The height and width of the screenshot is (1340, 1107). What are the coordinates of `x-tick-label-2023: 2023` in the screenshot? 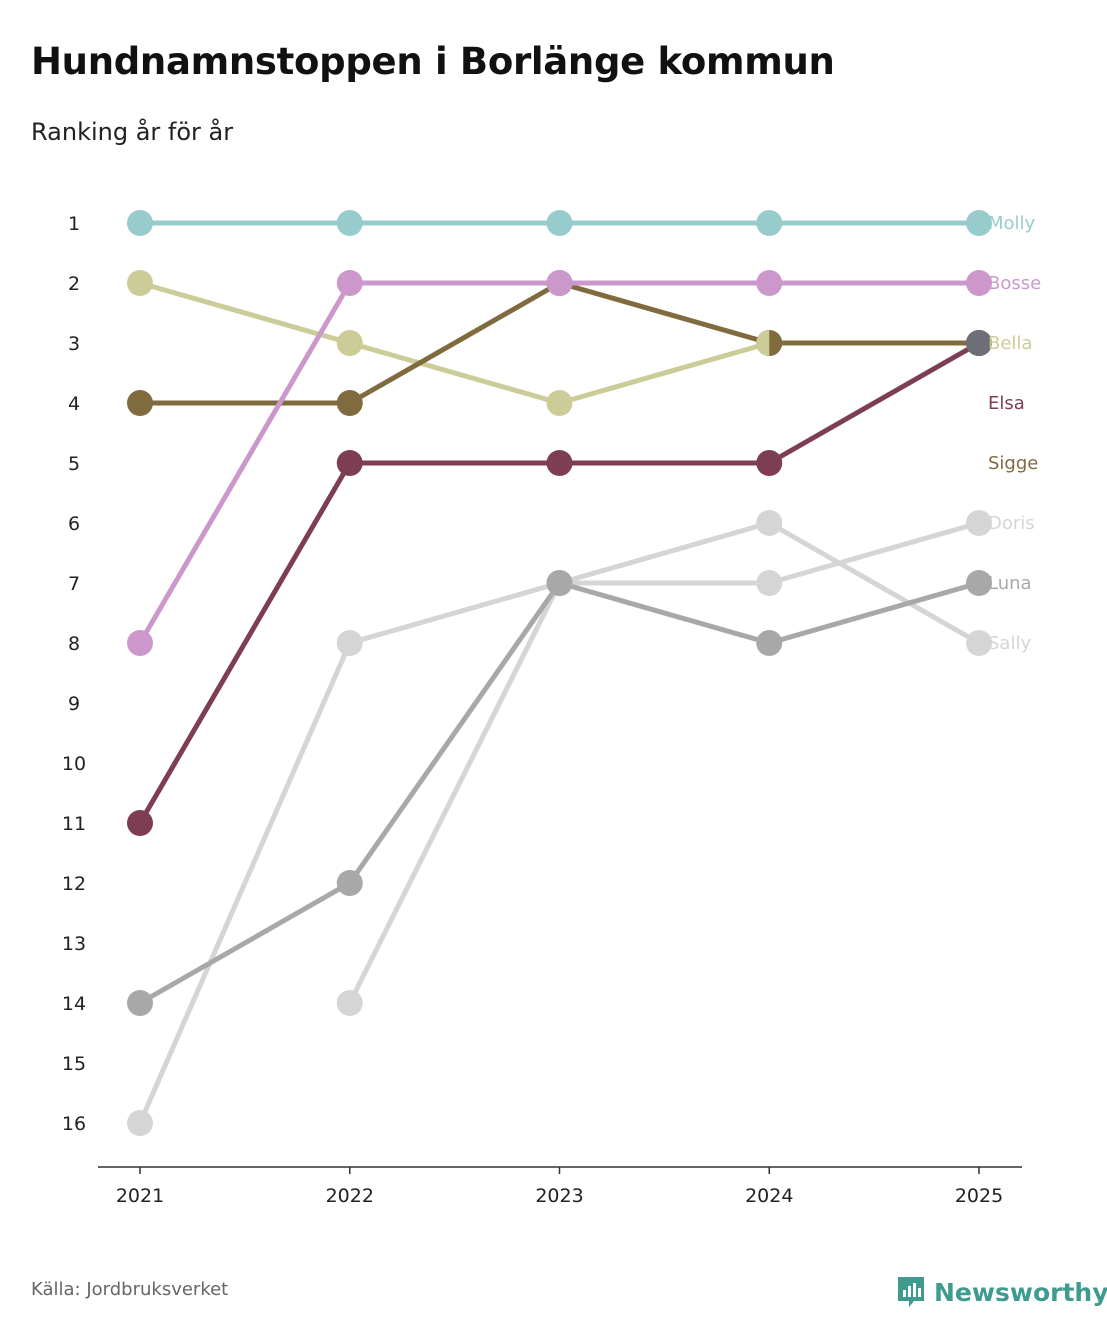 It's located at (559, 1196).